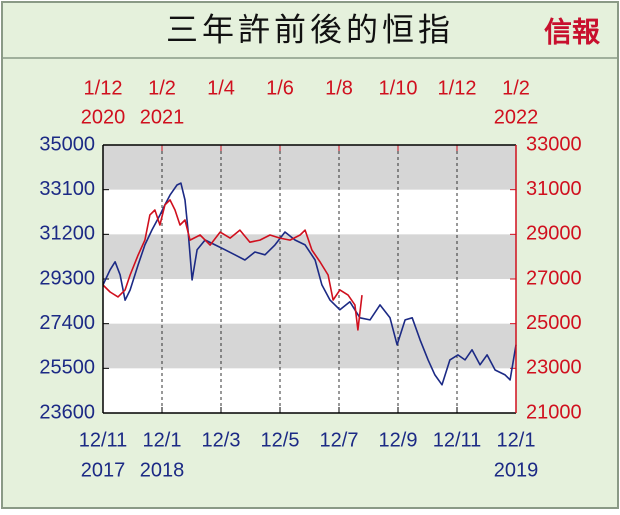 The width and height of the screenshot is (620, 515). Describe the element at coordinates (554, 412) in the screenshot. I see `y2-tick-label: 21000` at that location.